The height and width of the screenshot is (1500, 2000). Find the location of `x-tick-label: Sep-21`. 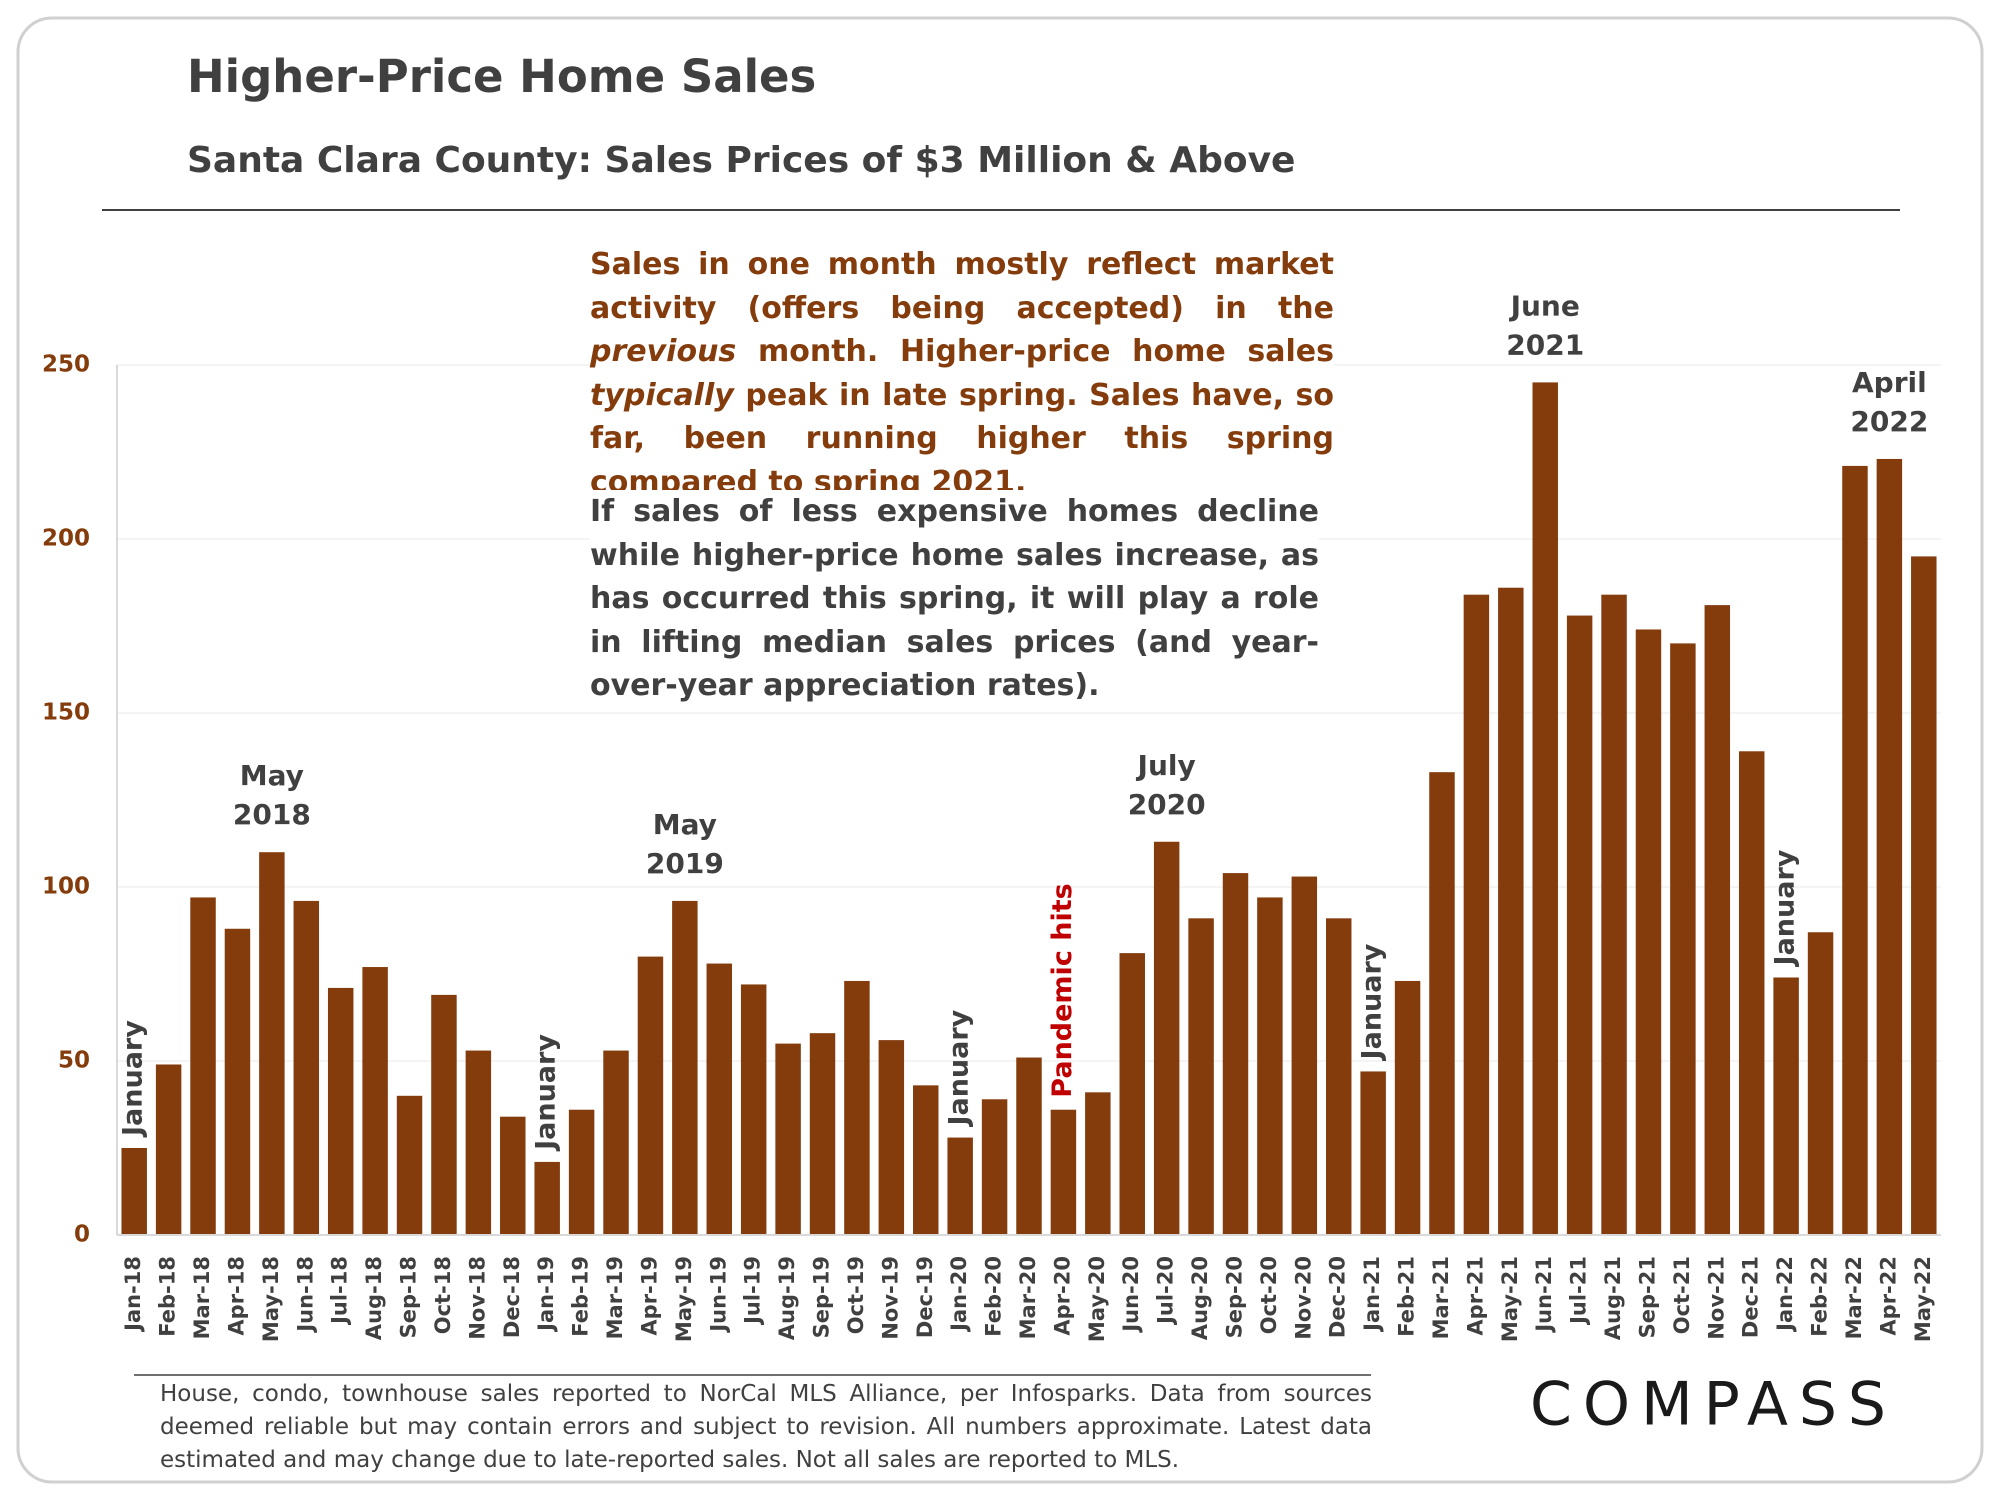

x-tick-label: Sep-21 is located at coordinates (1647, 1297).